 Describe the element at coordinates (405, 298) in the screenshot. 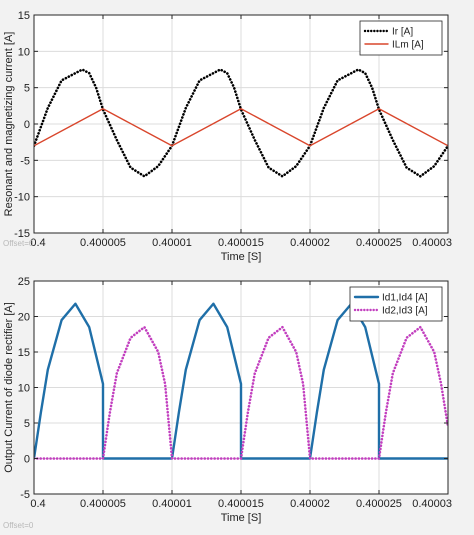

I see `legend-entry-1: Id1,Id4 [A]` at that location.